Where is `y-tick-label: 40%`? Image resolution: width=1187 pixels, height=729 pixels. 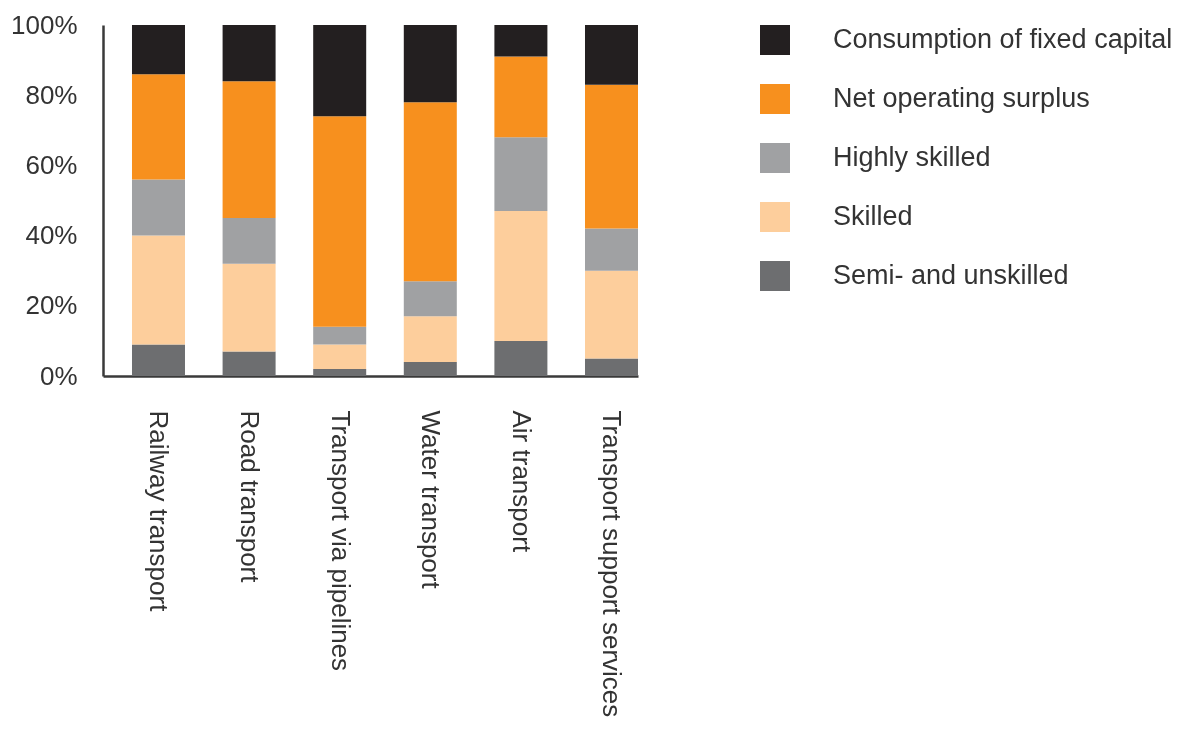 y-tick-label: 40% is located at coordinates (51, 235).